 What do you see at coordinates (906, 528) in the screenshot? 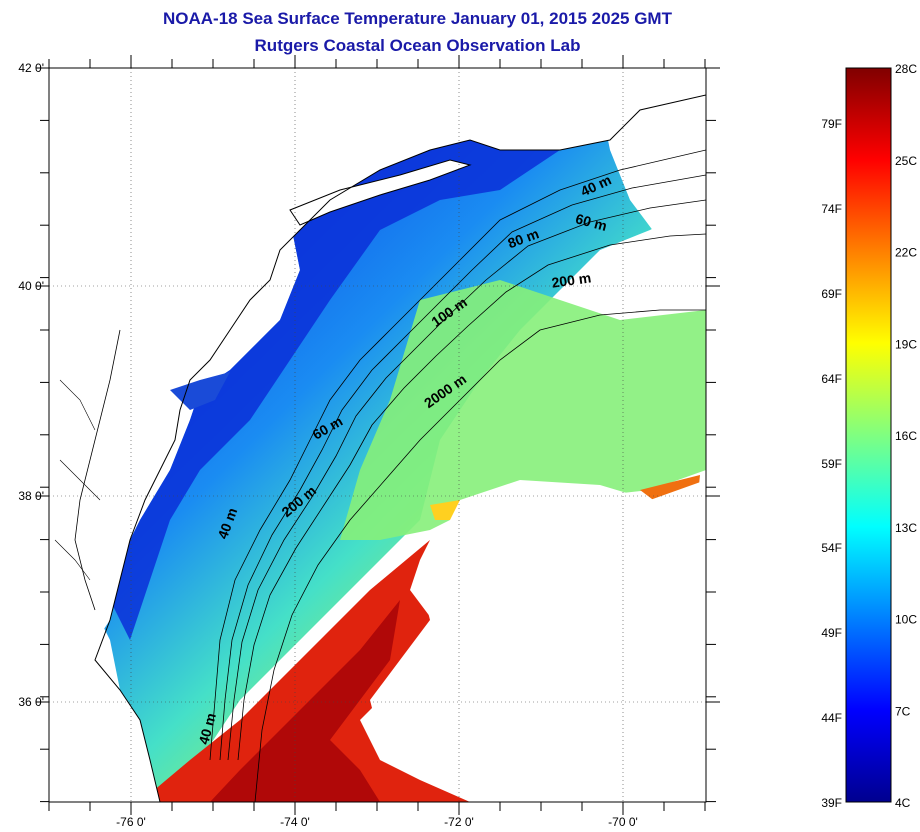
I see `colorbar-celsius-label: 13C` at bounding box center [906, 528].